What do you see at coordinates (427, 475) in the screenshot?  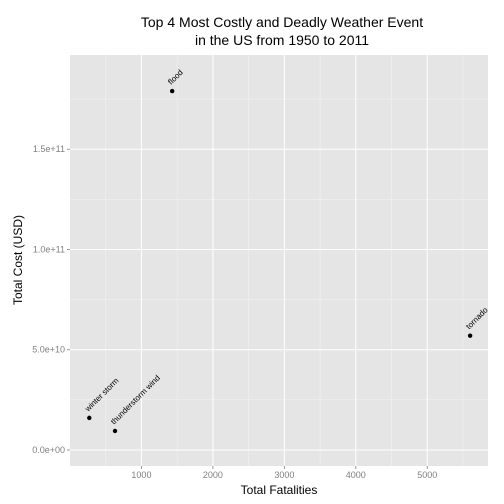 I see `x-tick-label: 5000` at bounding box center [427, 475].